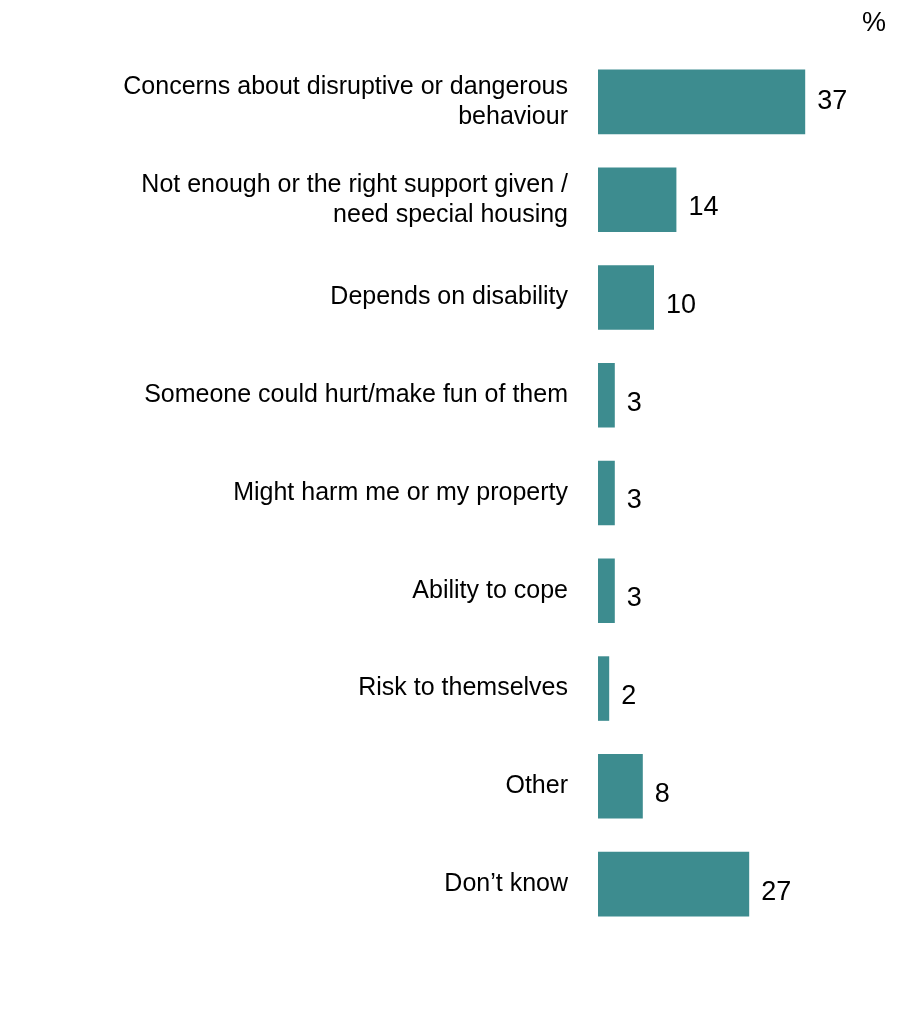  I want to click on y-tick-label: Not enough or the right support given / need special housing, so click(355, 197).